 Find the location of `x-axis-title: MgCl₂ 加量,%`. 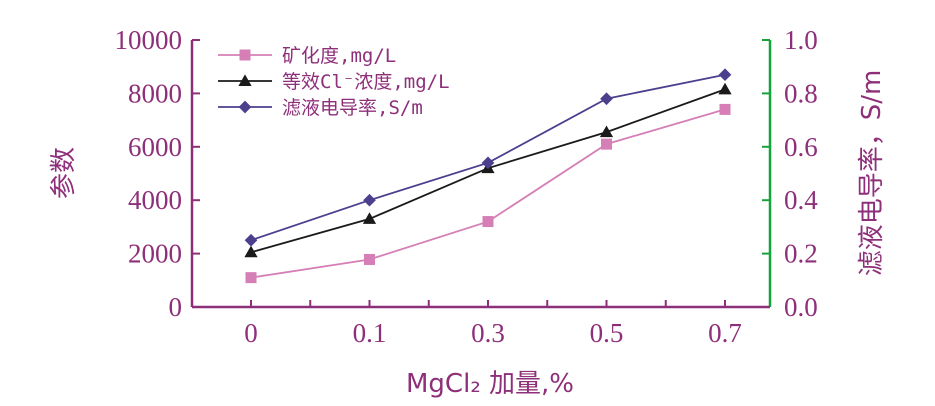

x-axis-title: MgCl₂ 加量,% is located at coordinates (490, 384).